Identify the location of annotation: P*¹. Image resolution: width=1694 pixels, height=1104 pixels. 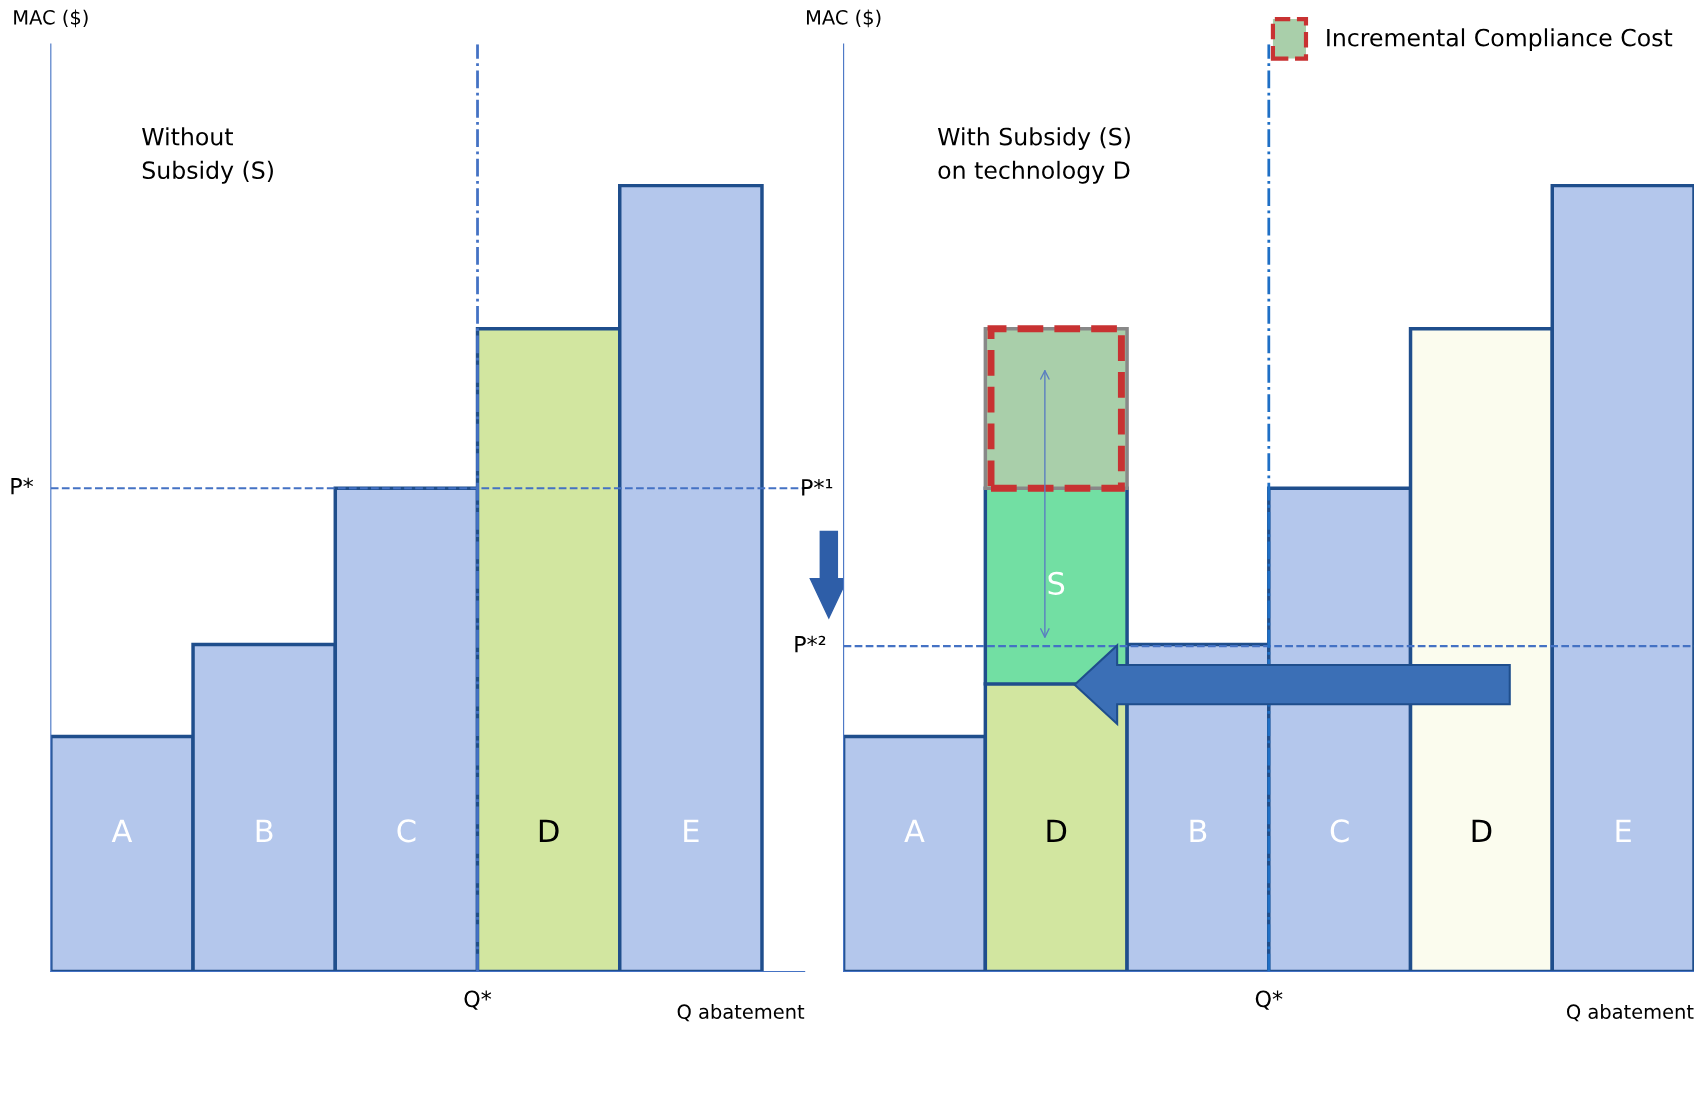
(817, 487).